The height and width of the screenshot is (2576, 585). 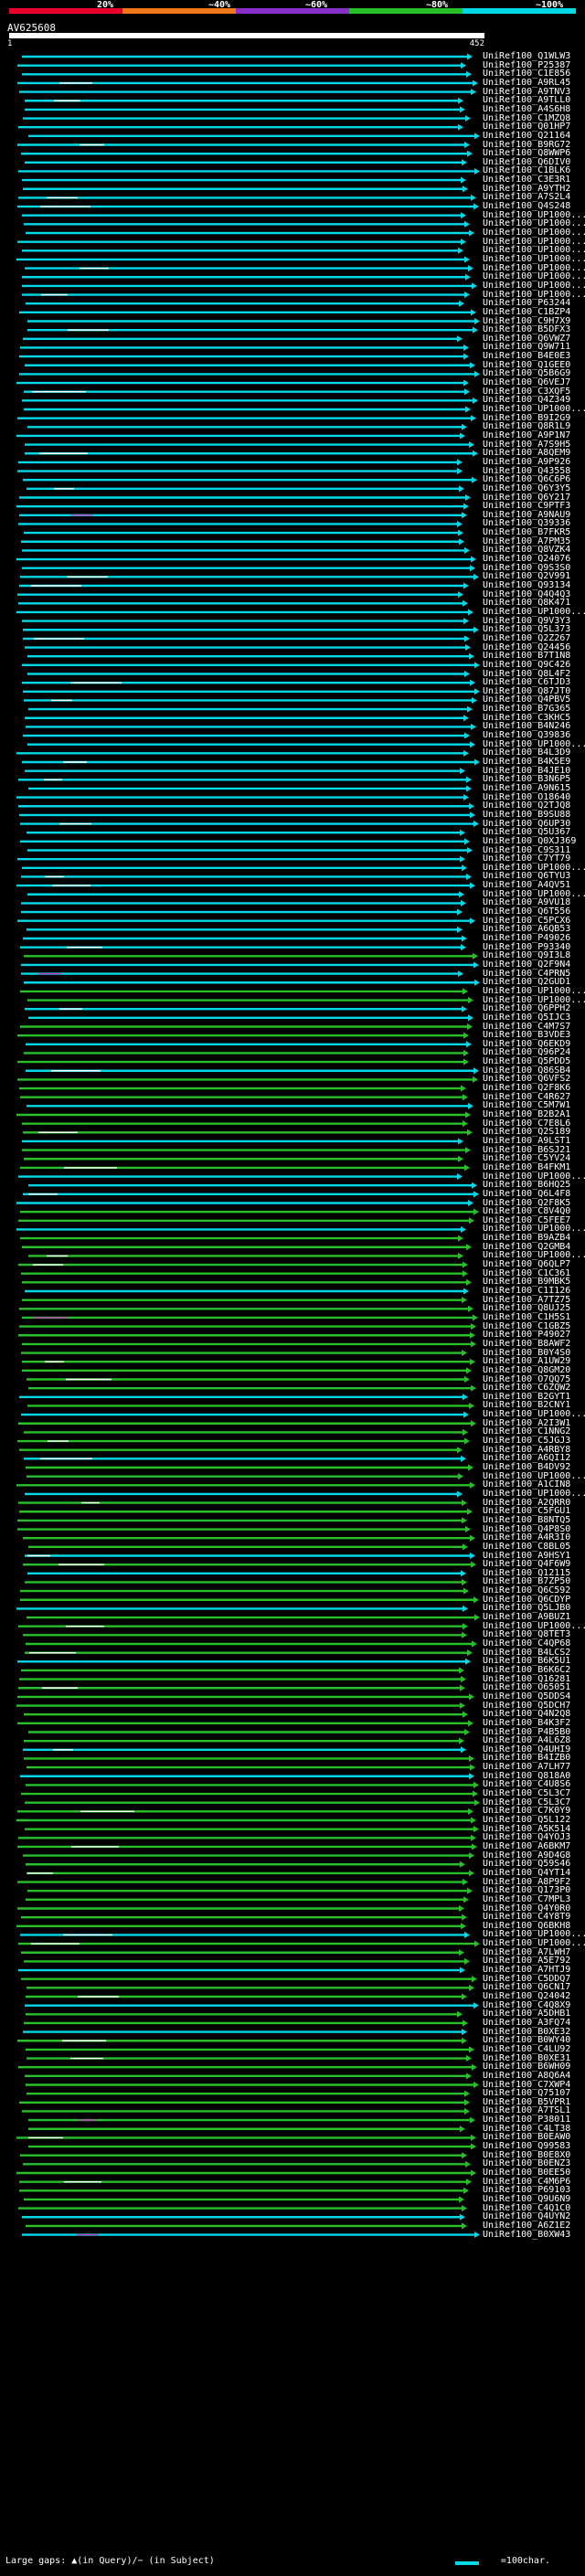 What do you see at coordinates (527, 1951) in the screenshot?
I see `hit-label: UniRef100_A7LWH7` at bounding box center [527, 1951].